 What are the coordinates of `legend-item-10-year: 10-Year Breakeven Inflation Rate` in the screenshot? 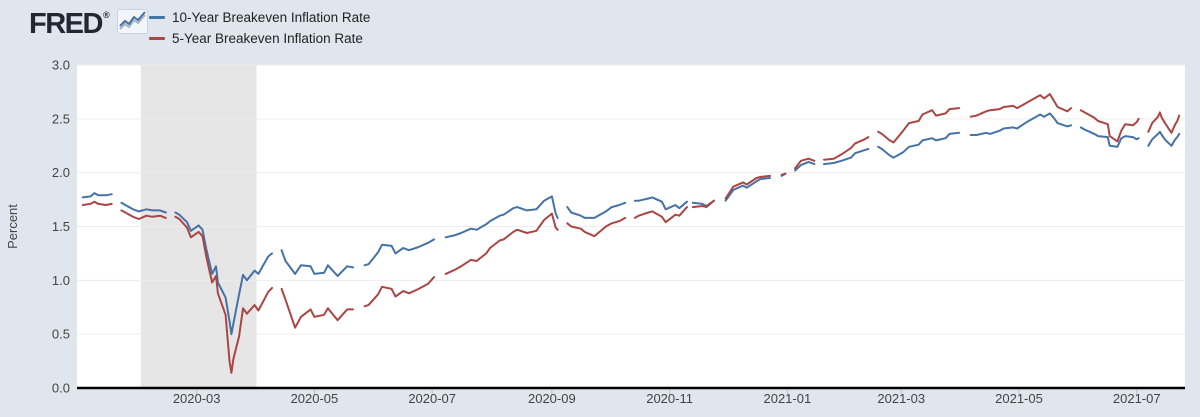 It's located at (259, 17).